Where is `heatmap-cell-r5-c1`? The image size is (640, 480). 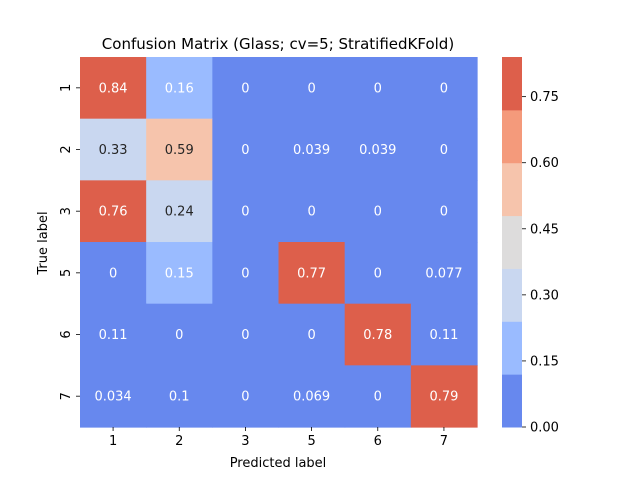
heatmap-cell-r5-c1 is located at coordinates (179, 396).